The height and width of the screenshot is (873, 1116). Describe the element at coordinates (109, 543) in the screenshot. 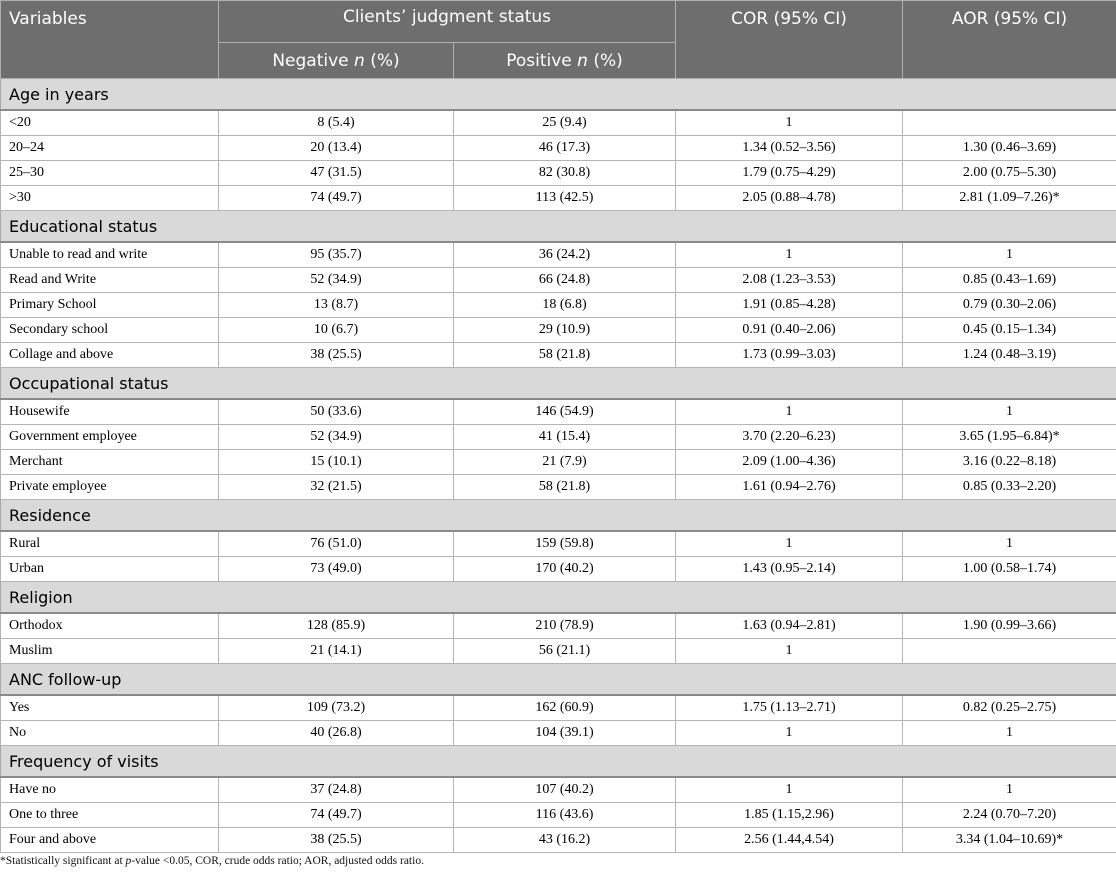

I see `row-label: Rural` at that location.